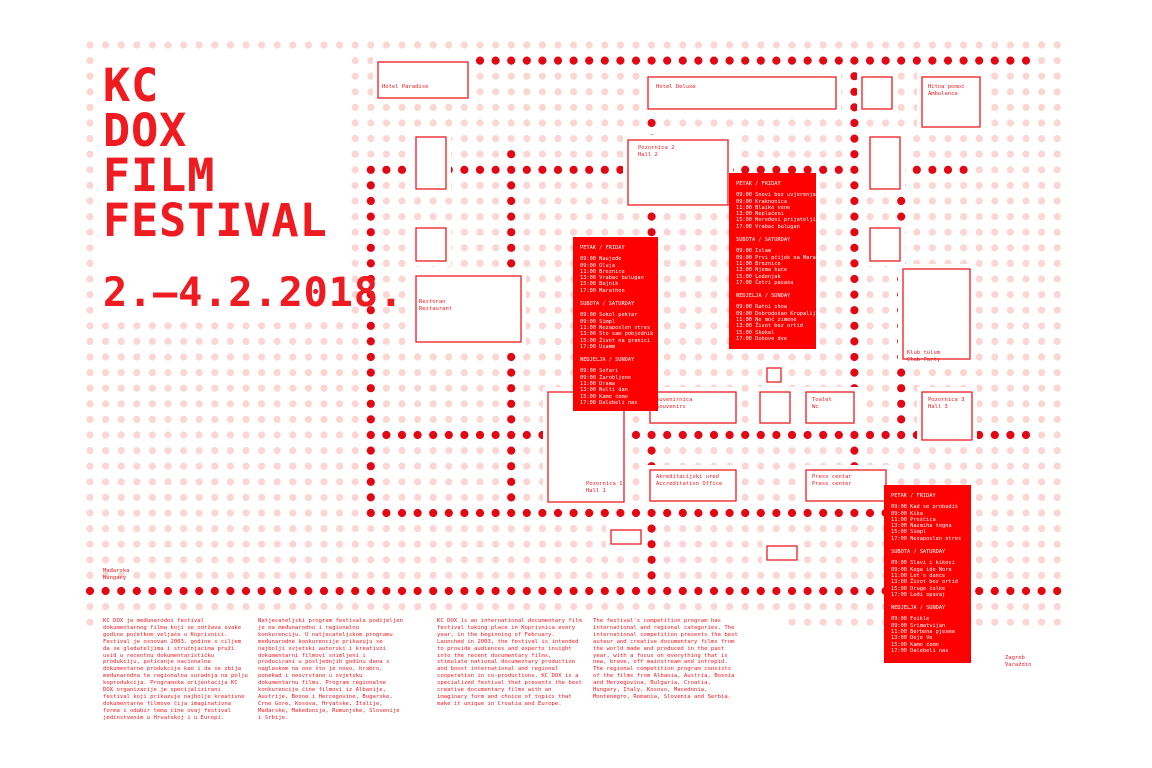 Image resolution: width=1152 pixels, height=768 pixels. What do you see at coordinates (763, 207) in the screenshot?
I see `program-2-day-1-item-3: 11:00 Blaike vene` at bounding box center [763, 207].